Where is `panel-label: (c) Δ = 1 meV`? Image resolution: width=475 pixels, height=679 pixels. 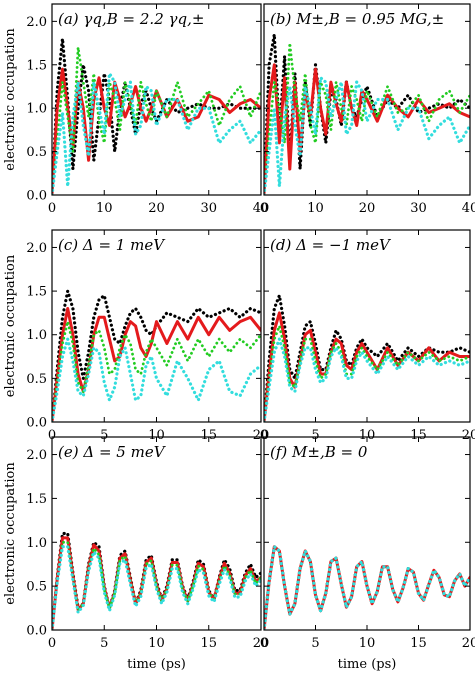 panel-label: (c) Δ = 1 meV is located at coordinates (112, 245).